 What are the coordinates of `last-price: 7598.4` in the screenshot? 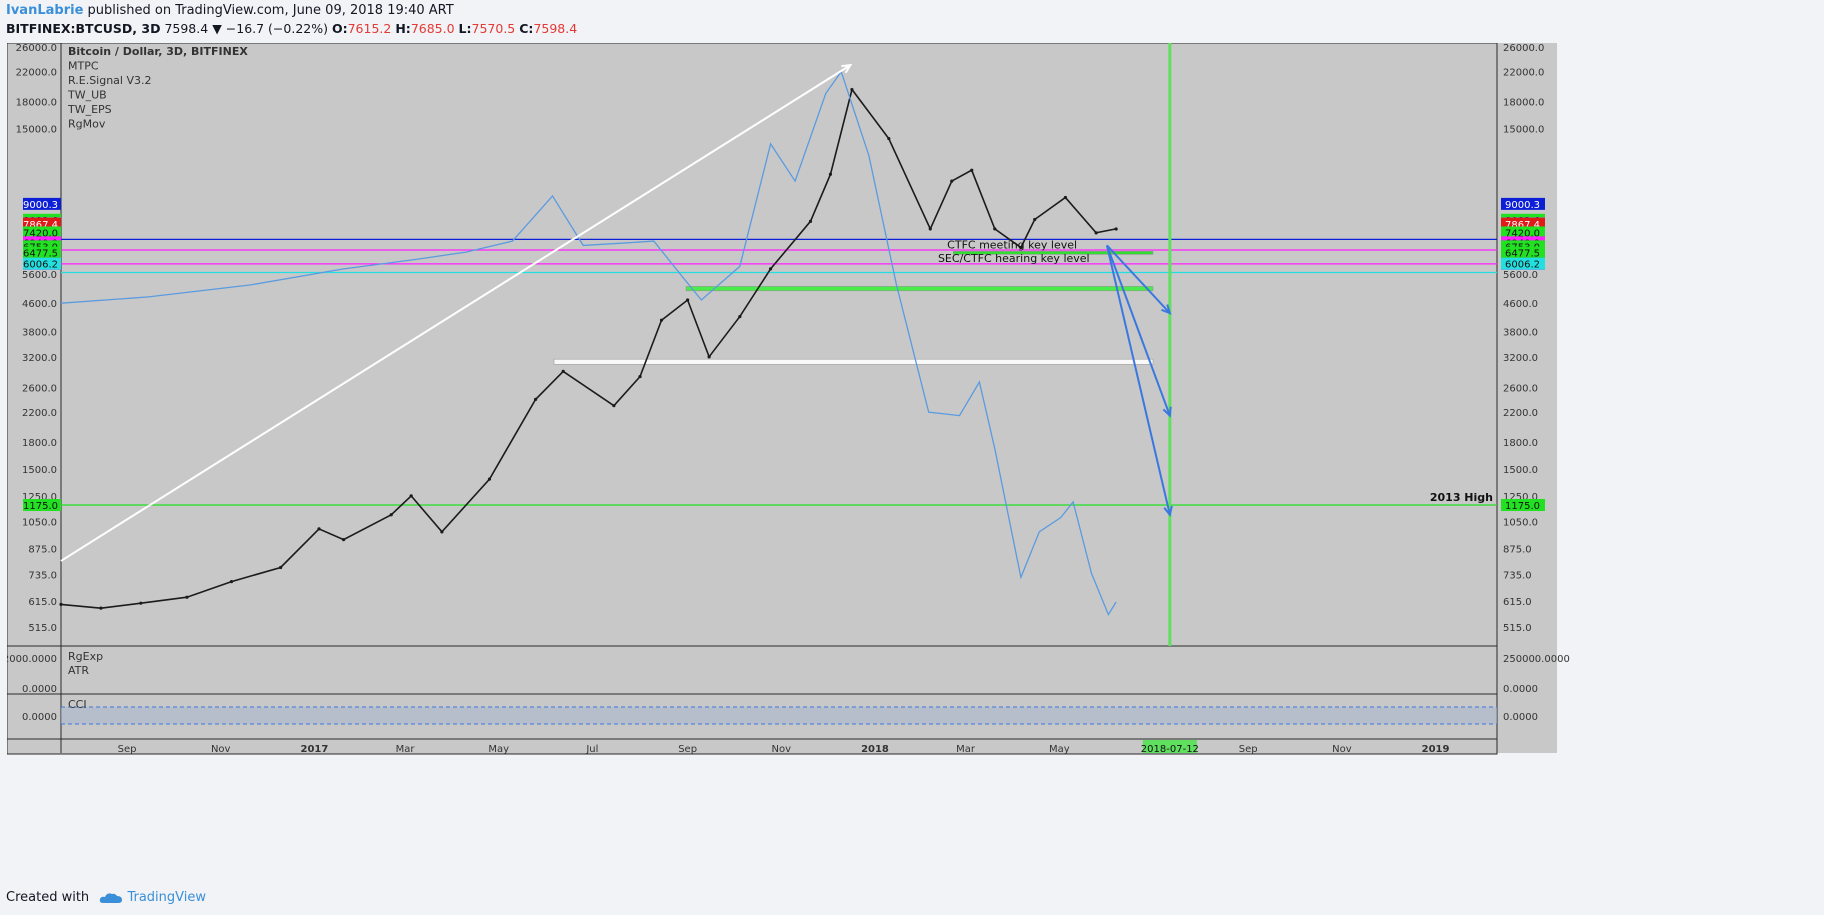 It's located at (186, 28).